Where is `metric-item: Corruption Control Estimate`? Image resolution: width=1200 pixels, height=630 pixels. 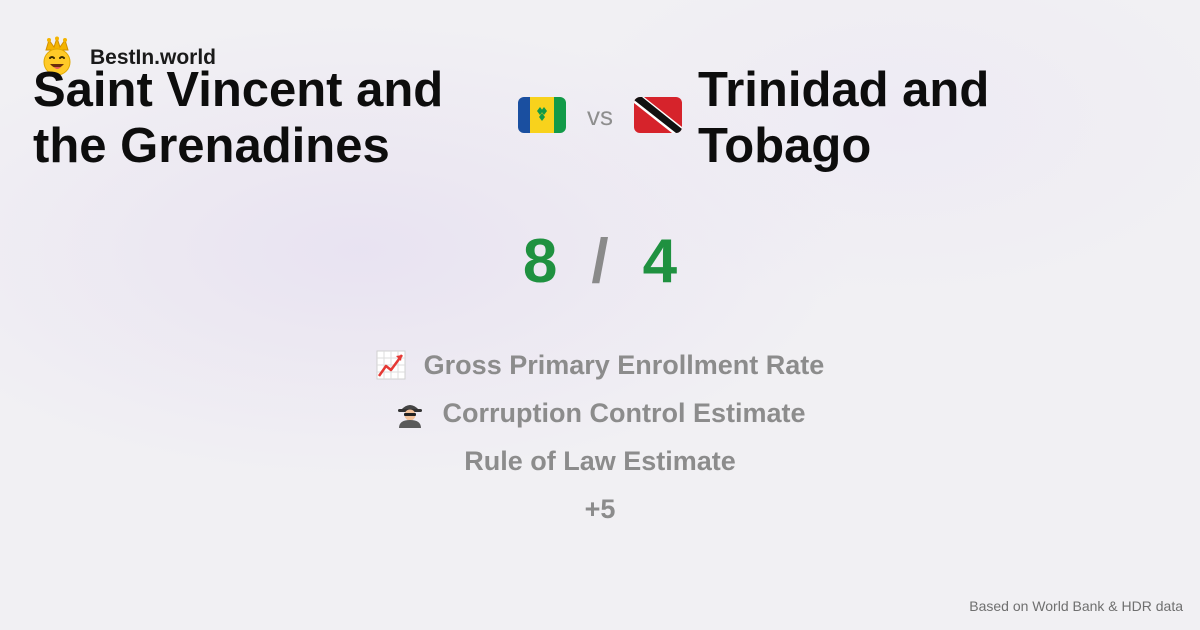
metric-item: Corruption Control Estimate is located at coordinates (600, 413).